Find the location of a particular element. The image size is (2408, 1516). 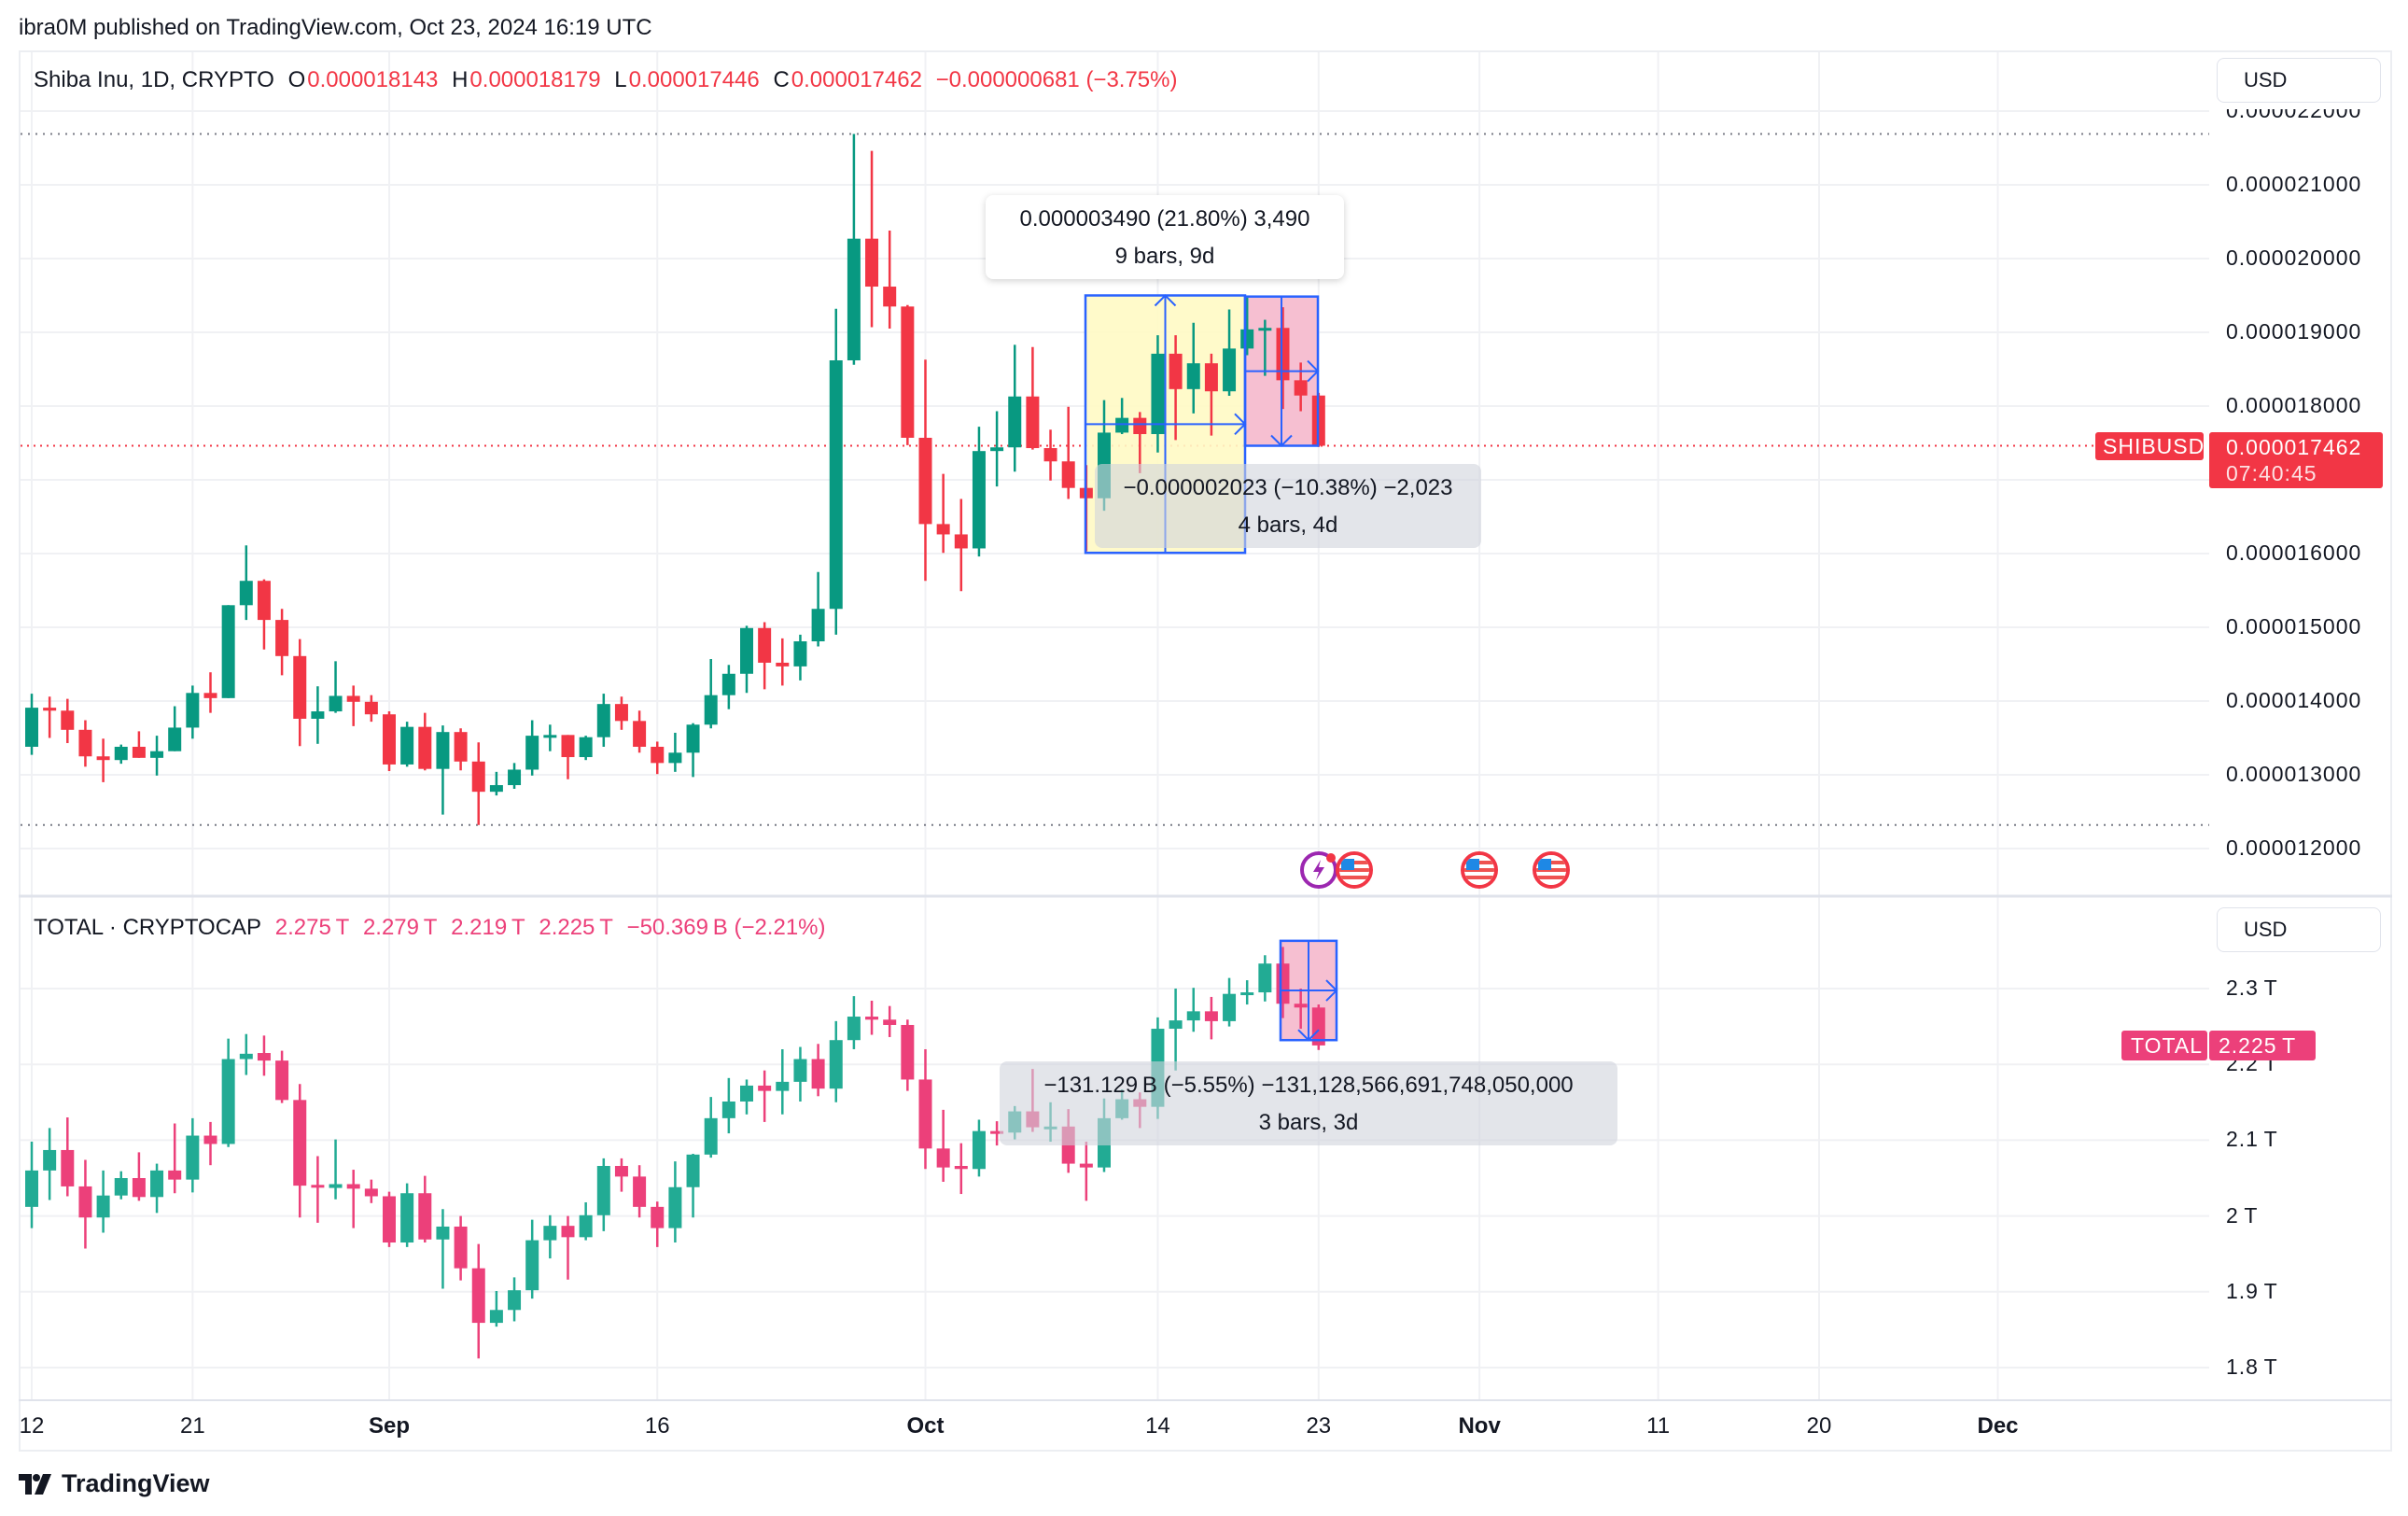

main-symbol: Shiba Inu, 1D, CRYPTO is located at coordinates (154, 79).